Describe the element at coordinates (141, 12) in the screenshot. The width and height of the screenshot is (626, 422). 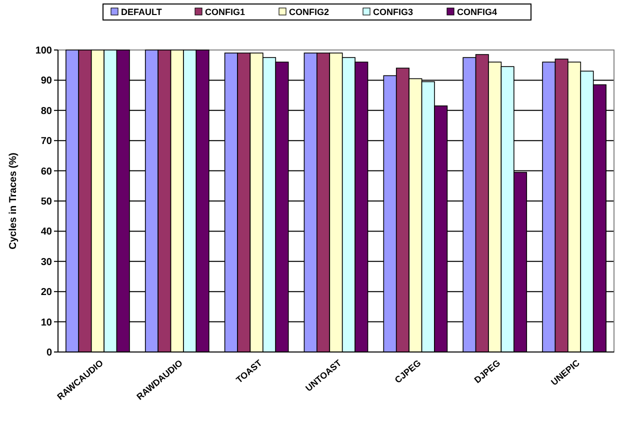
I see `legend-label: DEFAULT` at that location.